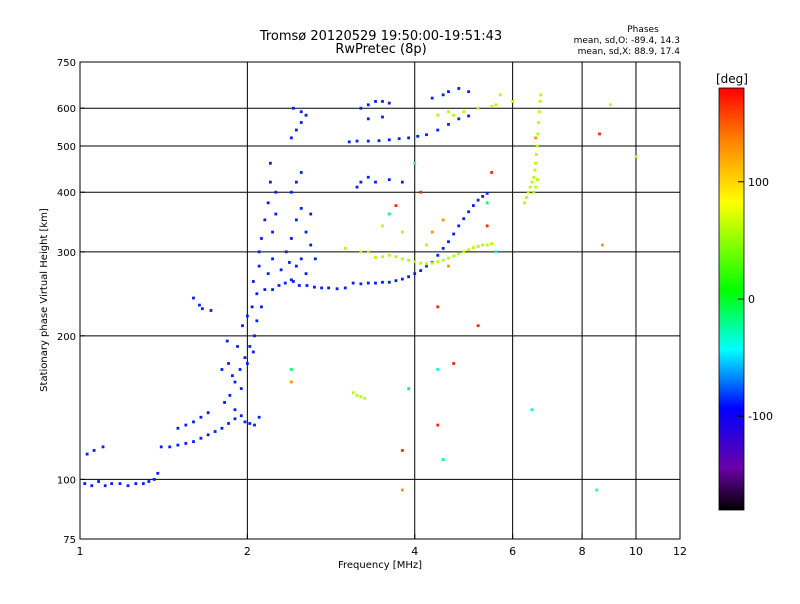  Describe the element at coordinates (66, 337) in the screenshot. I see `y-tick-label: 200` at that location.